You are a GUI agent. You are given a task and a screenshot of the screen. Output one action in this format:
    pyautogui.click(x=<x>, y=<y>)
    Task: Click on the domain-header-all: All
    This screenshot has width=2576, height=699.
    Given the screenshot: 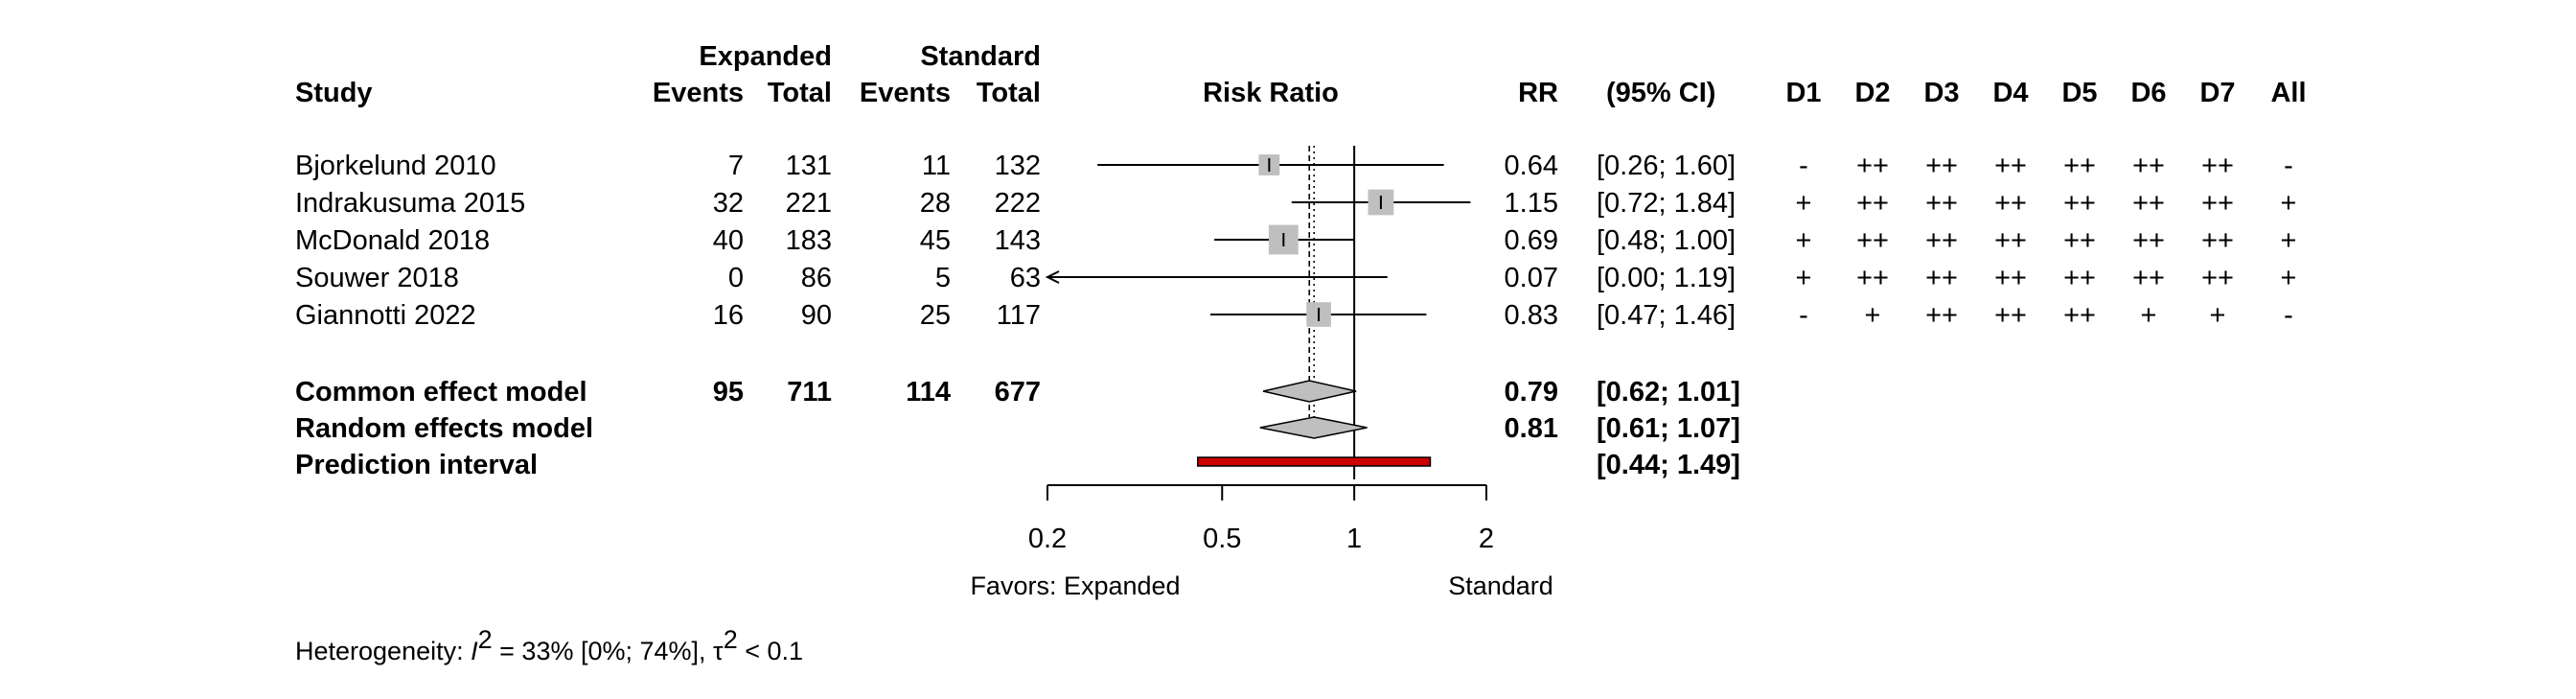 What is the action you would take?
    pyautogui.click(x=2288, y=93)
    